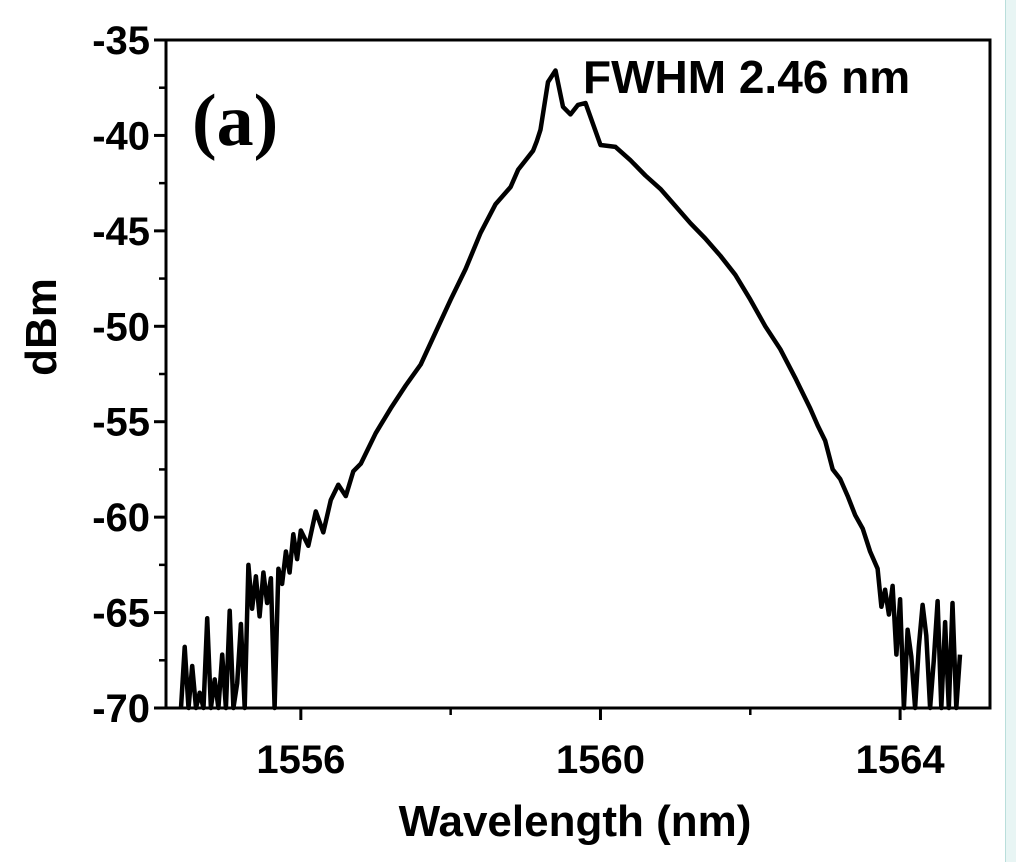 This screenshot has width=1016, height=862. I want to click on y-tick-label: -50, so click(121, 327).